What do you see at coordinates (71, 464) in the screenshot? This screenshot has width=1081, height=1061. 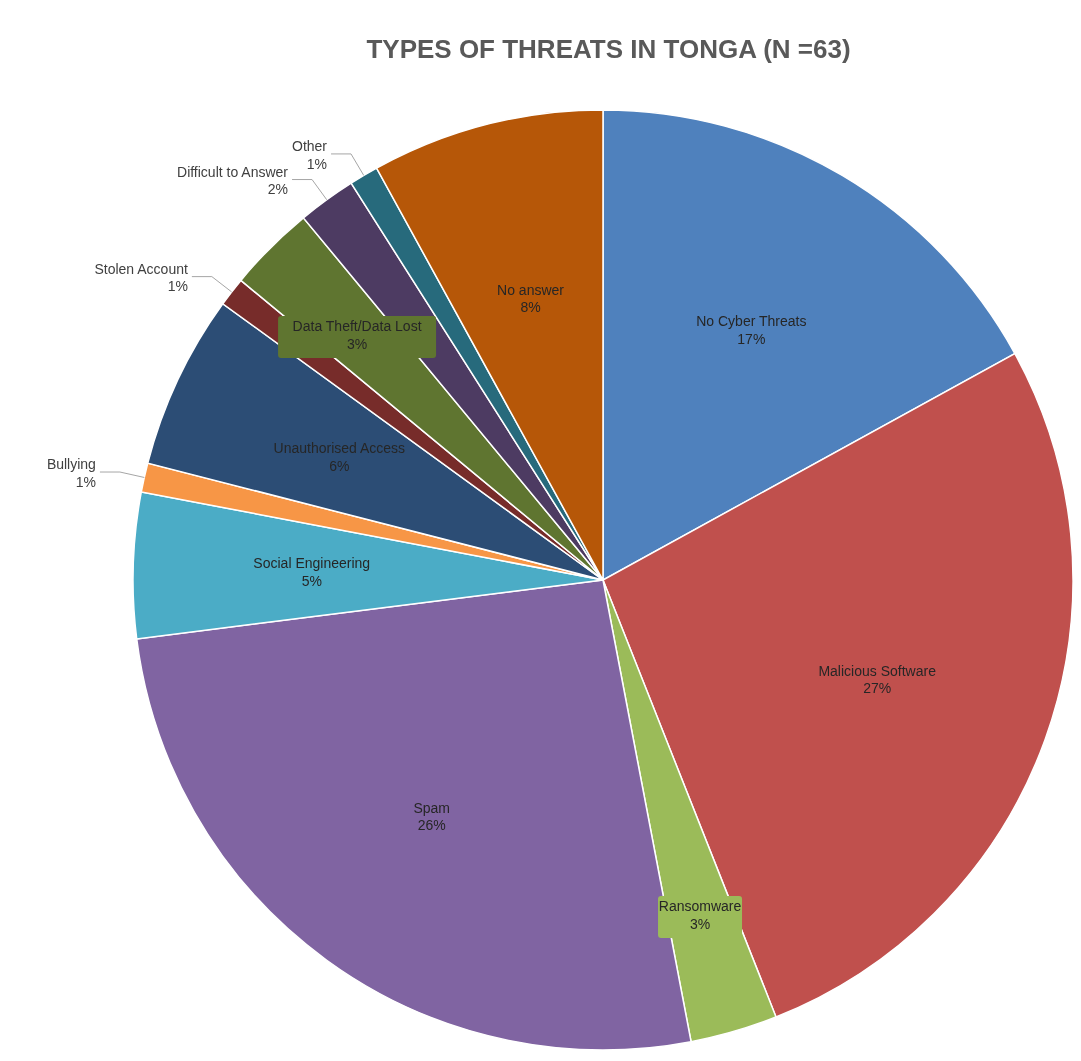 I see `slice-label: Bullying` at bounding box center [71, 464].